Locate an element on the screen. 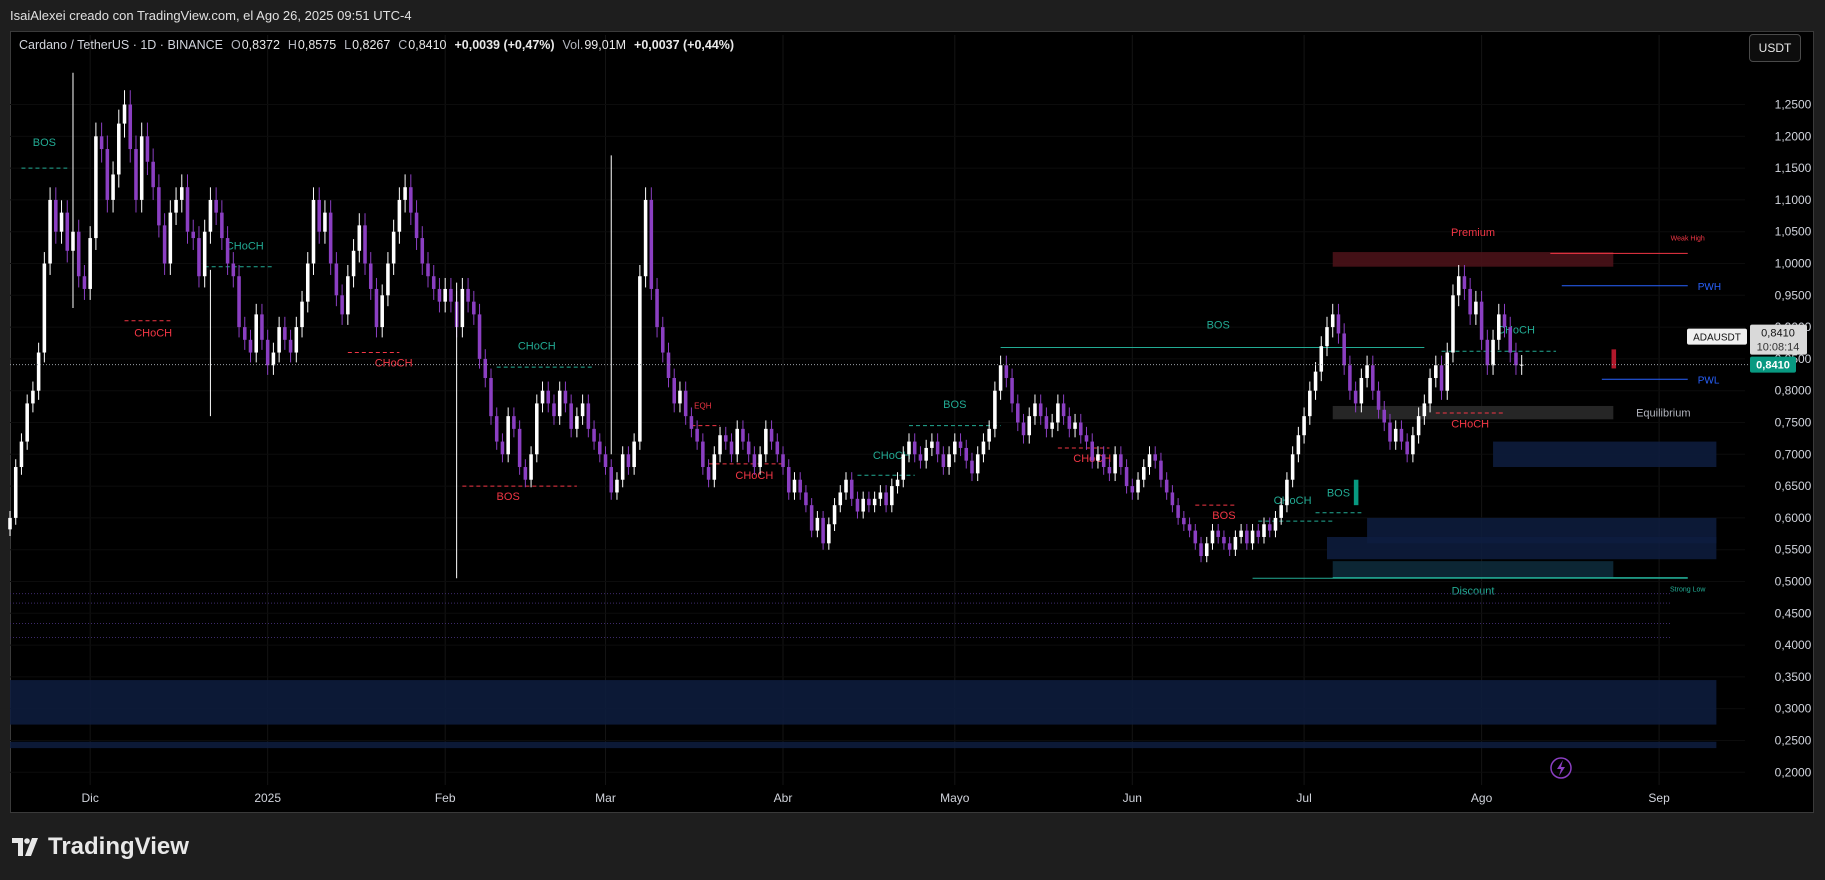 The width and height of the screenshot is (1825, 880). tradingview-icon is located at coordinates (25, 847).